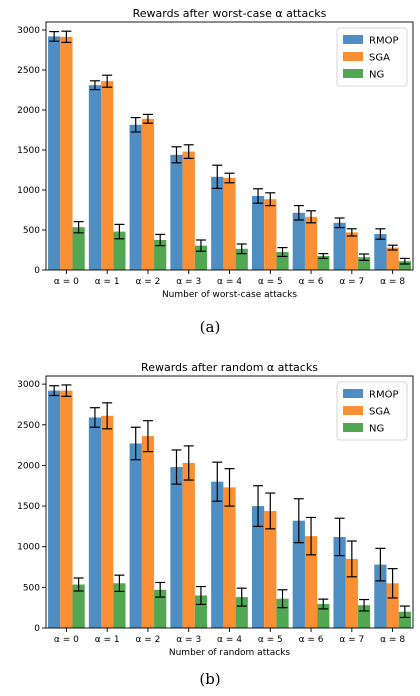  Describe the element at coordinates (210, 679) in the screenshot. I see `caption-b: (b)` at that location.